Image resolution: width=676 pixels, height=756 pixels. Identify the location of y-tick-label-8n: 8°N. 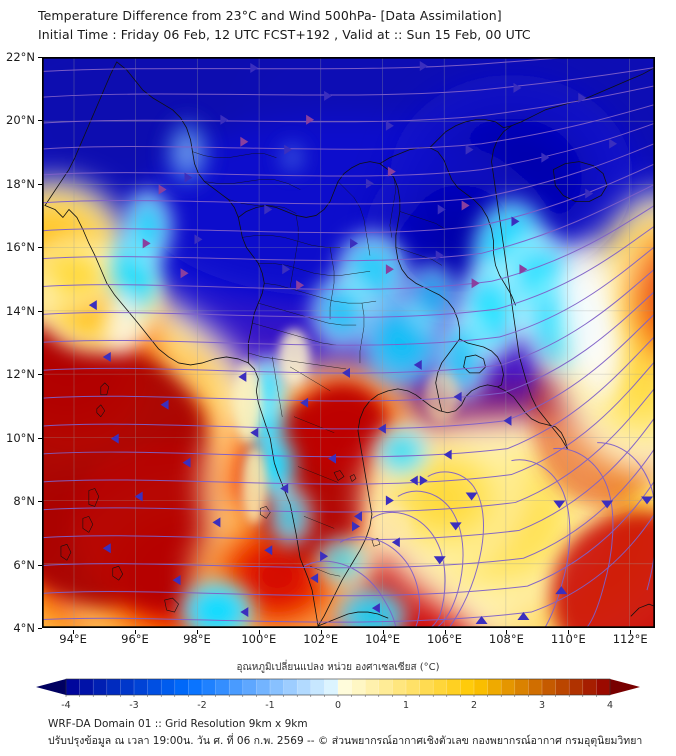
(24, 501).